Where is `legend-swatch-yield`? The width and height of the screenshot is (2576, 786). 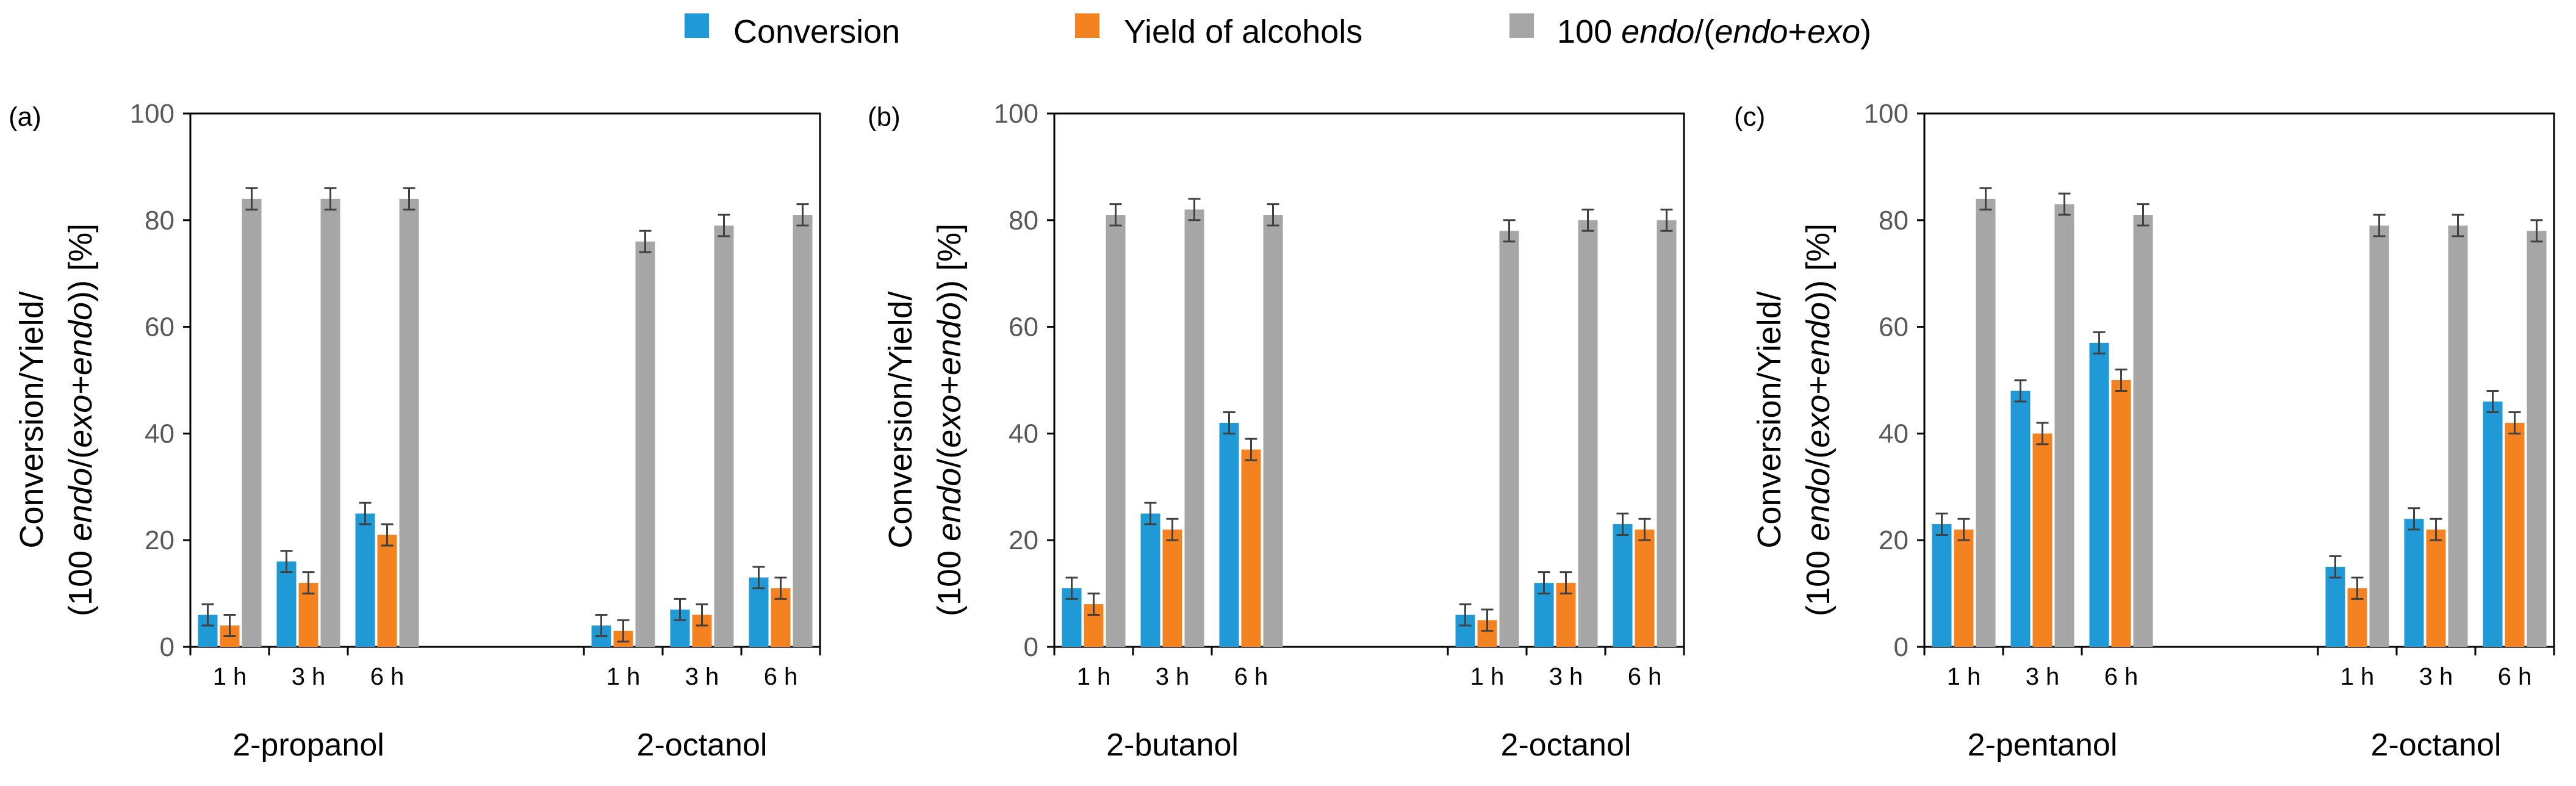
legend-swatch-yield is located at coordinates (1087, 25).